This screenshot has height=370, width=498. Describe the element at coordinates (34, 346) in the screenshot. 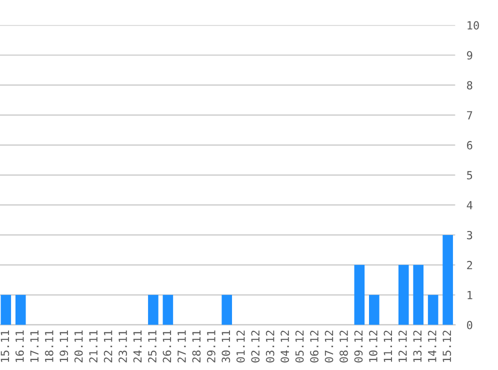

I see `x-tick-label: 17.11` at that location.